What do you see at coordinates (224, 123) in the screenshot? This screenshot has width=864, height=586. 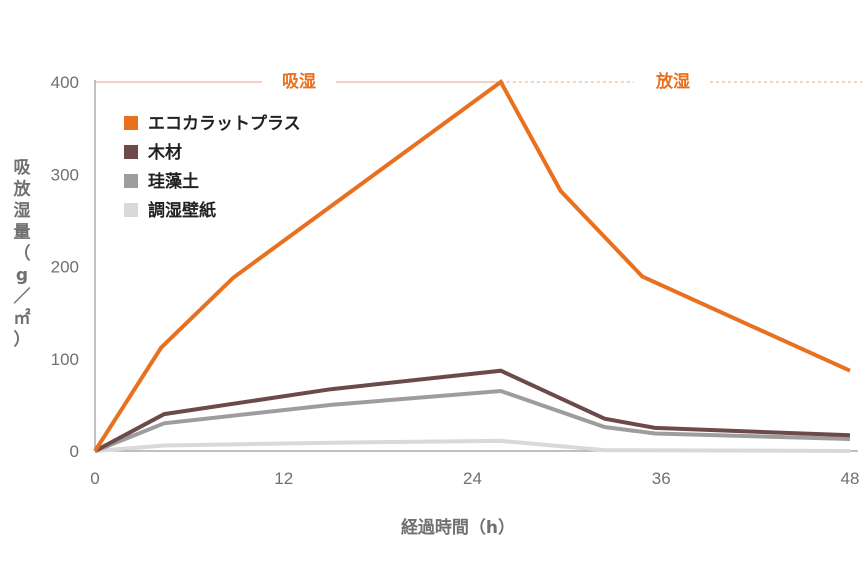 I see `legend-label: エコカラットプラス` at bounding box center [224, 123].